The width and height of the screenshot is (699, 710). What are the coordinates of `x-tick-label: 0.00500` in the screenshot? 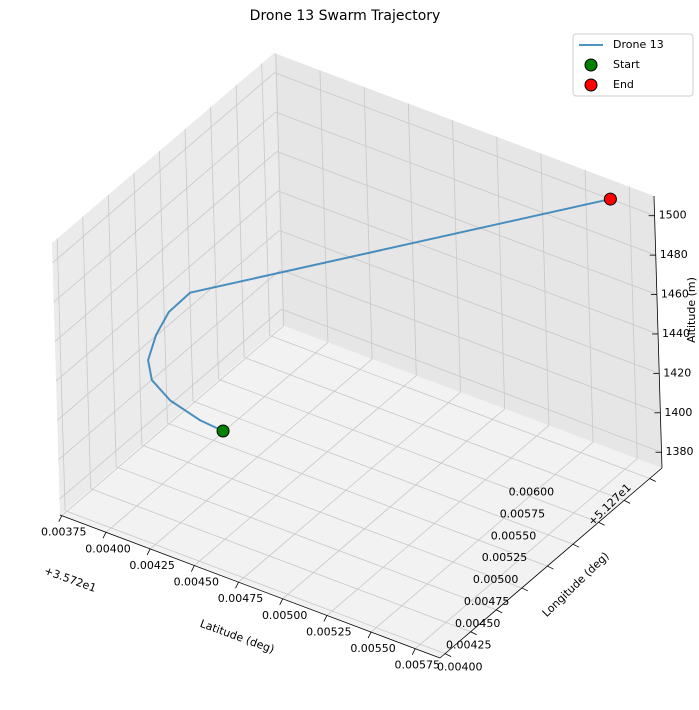 It's located at (285, 615).